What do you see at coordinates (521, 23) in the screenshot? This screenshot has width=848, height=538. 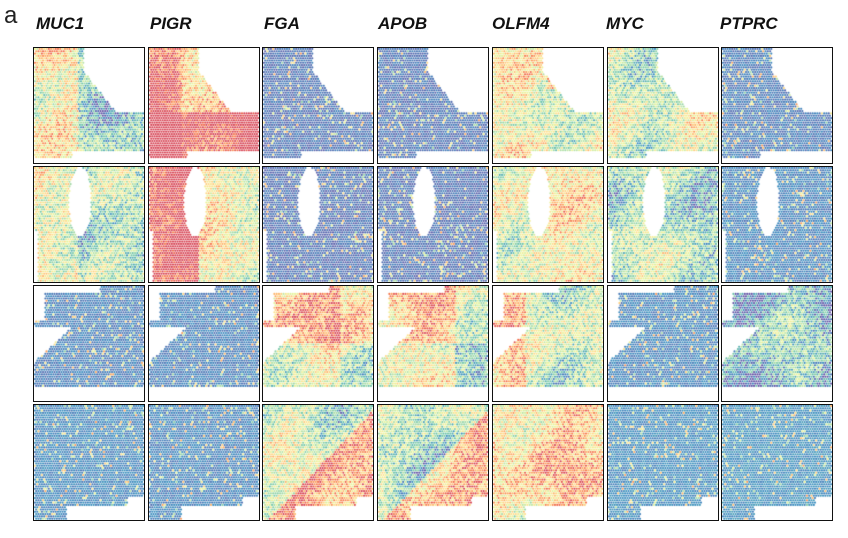 I see `gene-label-olfm4: OLFM4` at bounding box center [521, 23].